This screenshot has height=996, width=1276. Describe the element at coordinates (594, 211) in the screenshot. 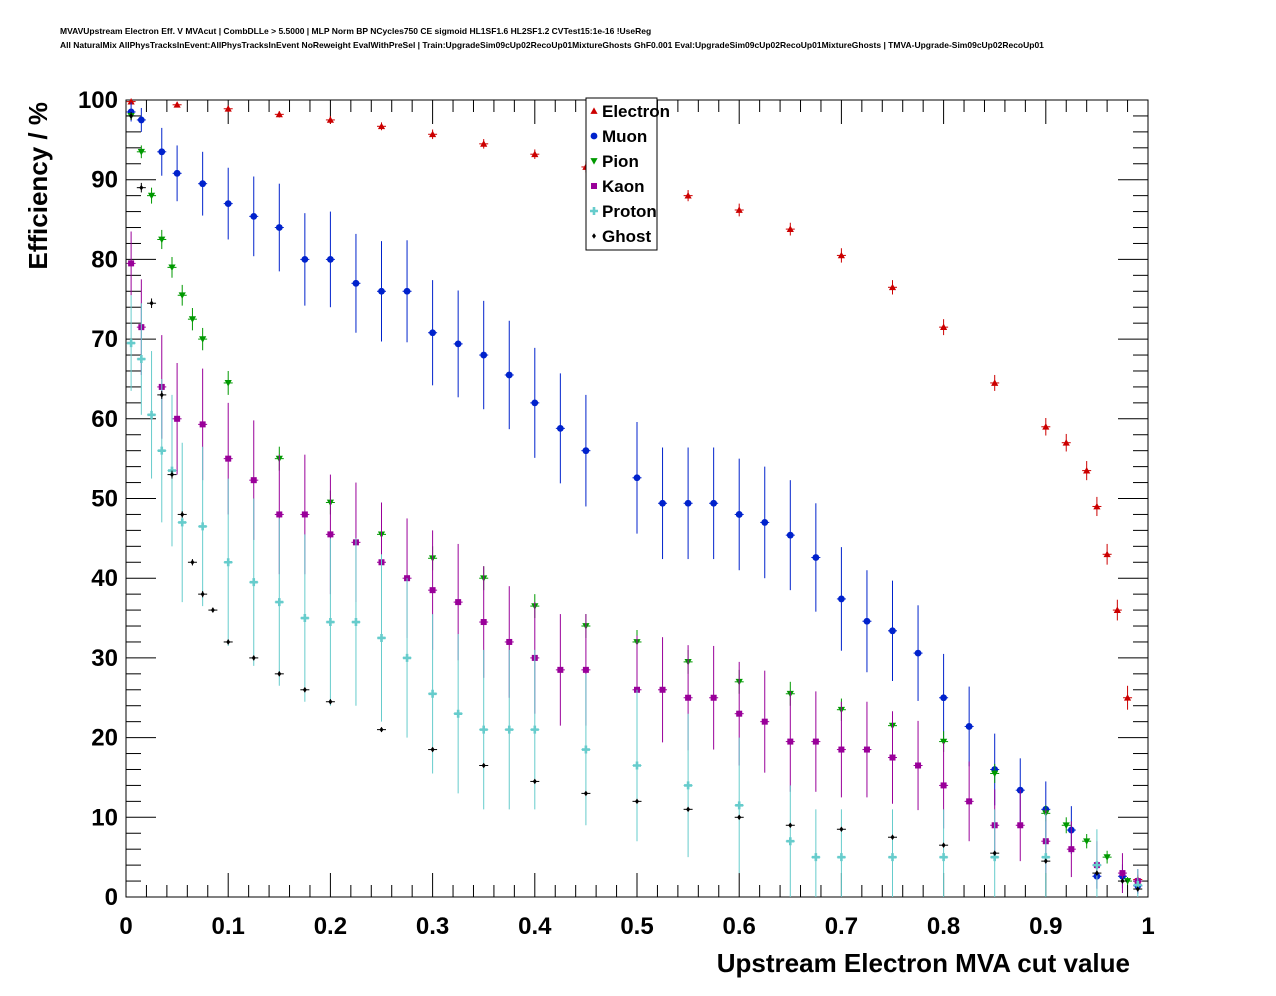

I see `legend-marker-proton` at that location.